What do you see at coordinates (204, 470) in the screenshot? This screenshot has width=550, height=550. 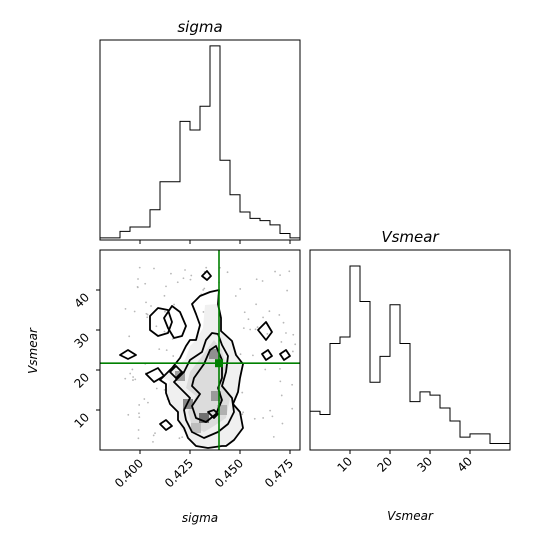 I see `joint-xticks: 0.400 0.425 0.450 0.475` at bounding box center [204, 470].